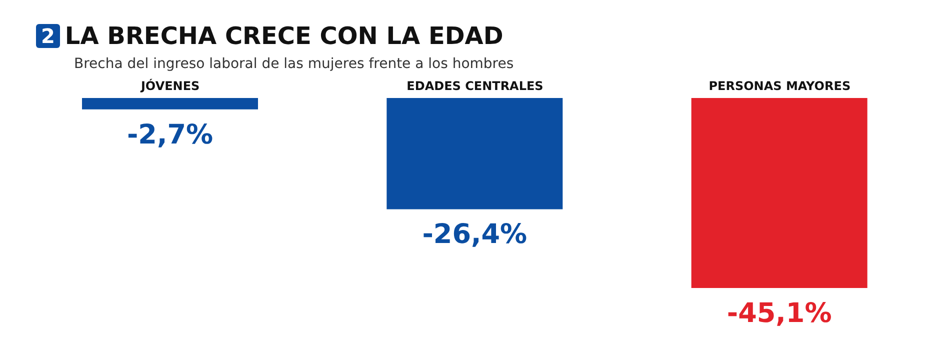 This screenshot has height=357, width=950. Describe the element at coordinates (284, 36) in the screenshot. I see `chart-title: LA BRECHA CRECE CON LA EDAD` at that location.